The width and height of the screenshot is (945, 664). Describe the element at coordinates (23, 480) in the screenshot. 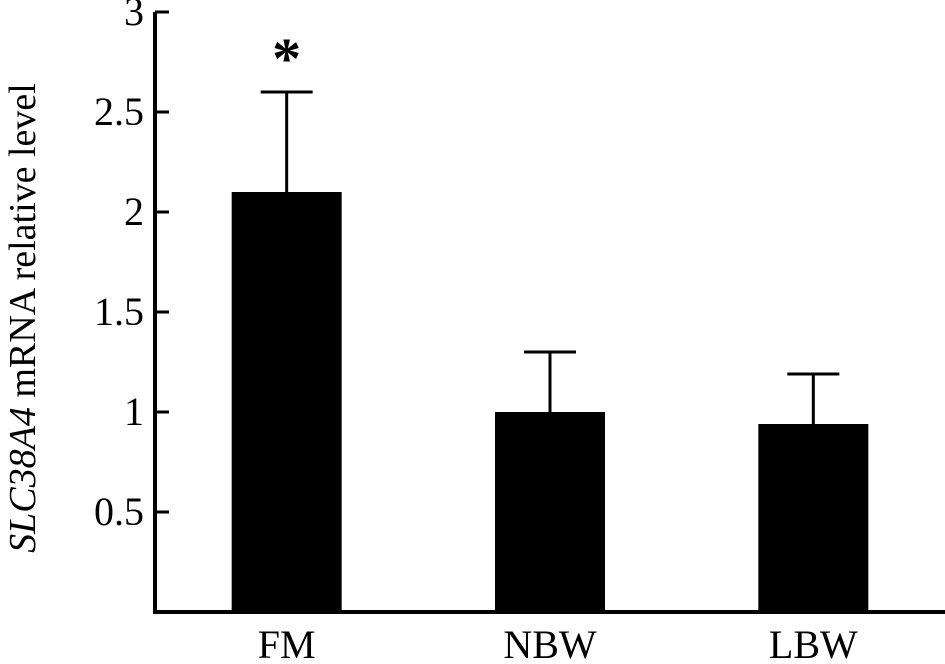

I see `y-axis-label-gene: SLC38A4` at that location.